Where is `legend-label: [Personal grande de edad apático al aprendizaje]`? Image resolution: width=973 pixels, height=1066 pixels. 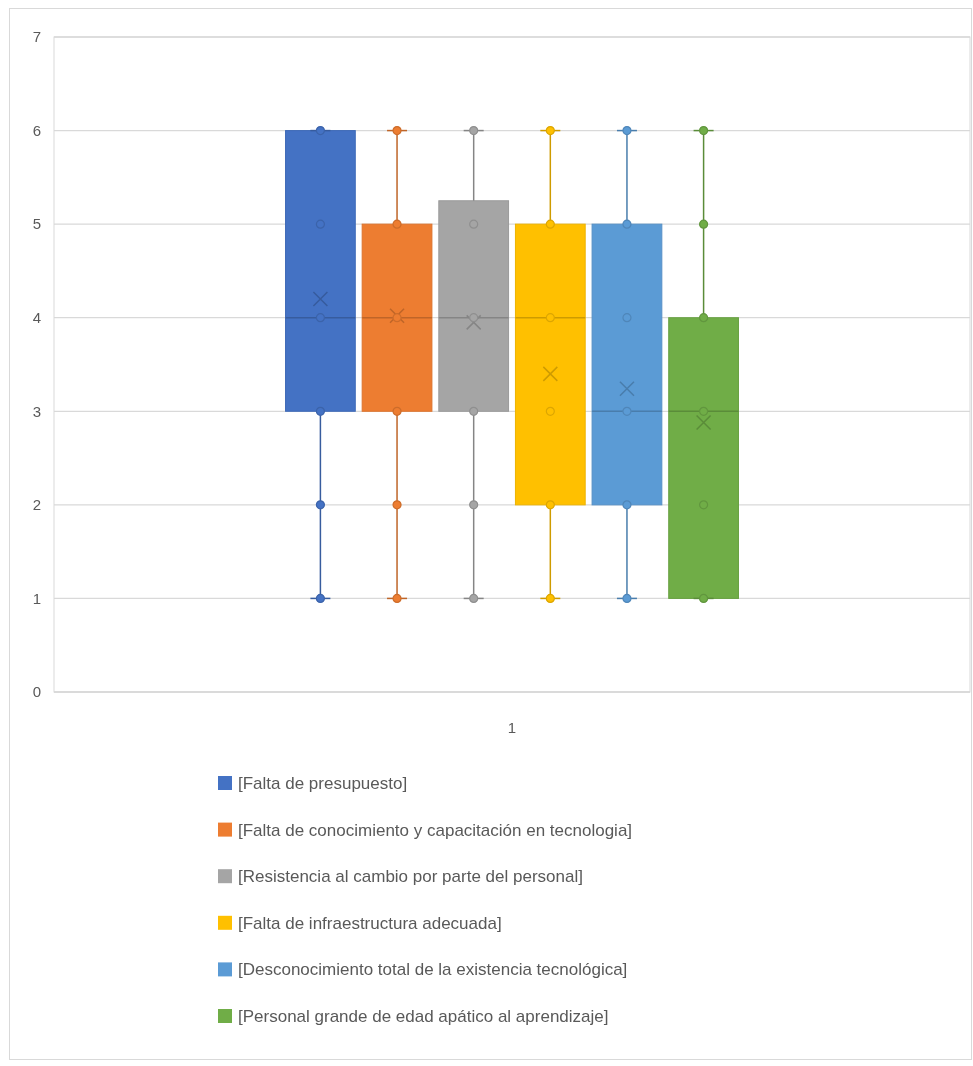 legend-label: [Personal grande de edad apático al aprendizaje] is located at coordinates (423, 1016).